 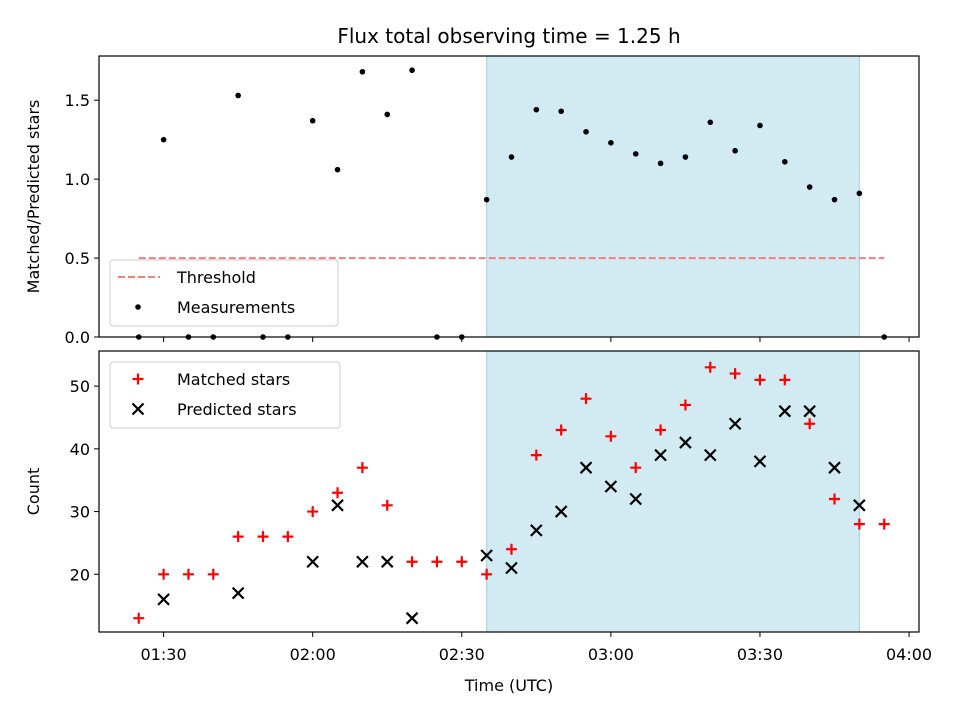 What do you see at coordinates (138, 409) in the screenshot?
I see `legend-predicted-swatch` at bounding box center [138, 409].